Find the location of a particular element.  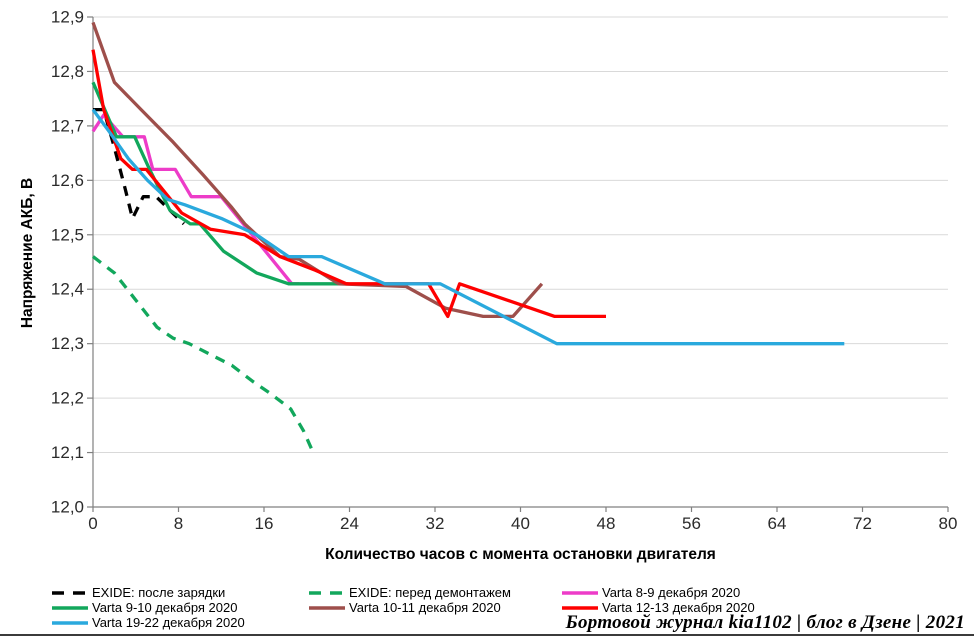

x-tick-label: 80 is located at coordinates (948, 523).